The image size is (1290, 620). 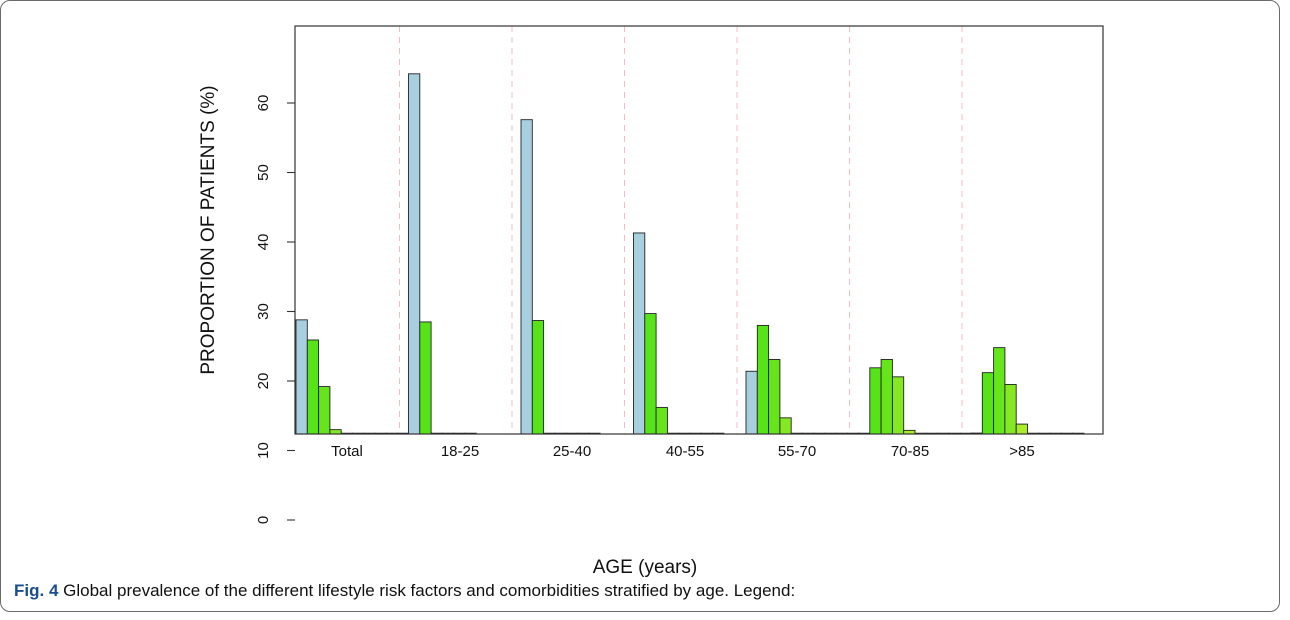 I want to click on y-axis: 0 10 20 30 40 50 60, so click(x=275, y=309).